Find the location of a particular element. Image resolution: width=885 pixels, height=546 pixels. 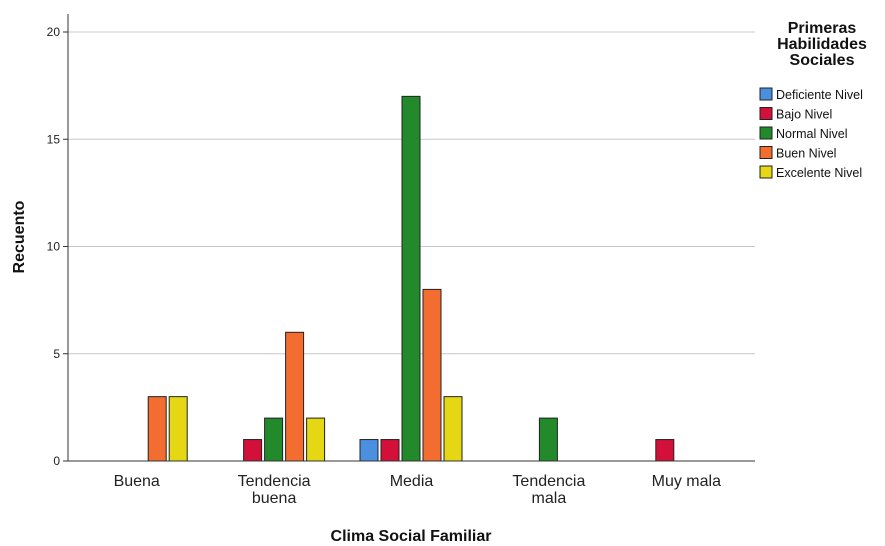

legend-label: Deficiente Nivel is located at coordinates (819, 95).